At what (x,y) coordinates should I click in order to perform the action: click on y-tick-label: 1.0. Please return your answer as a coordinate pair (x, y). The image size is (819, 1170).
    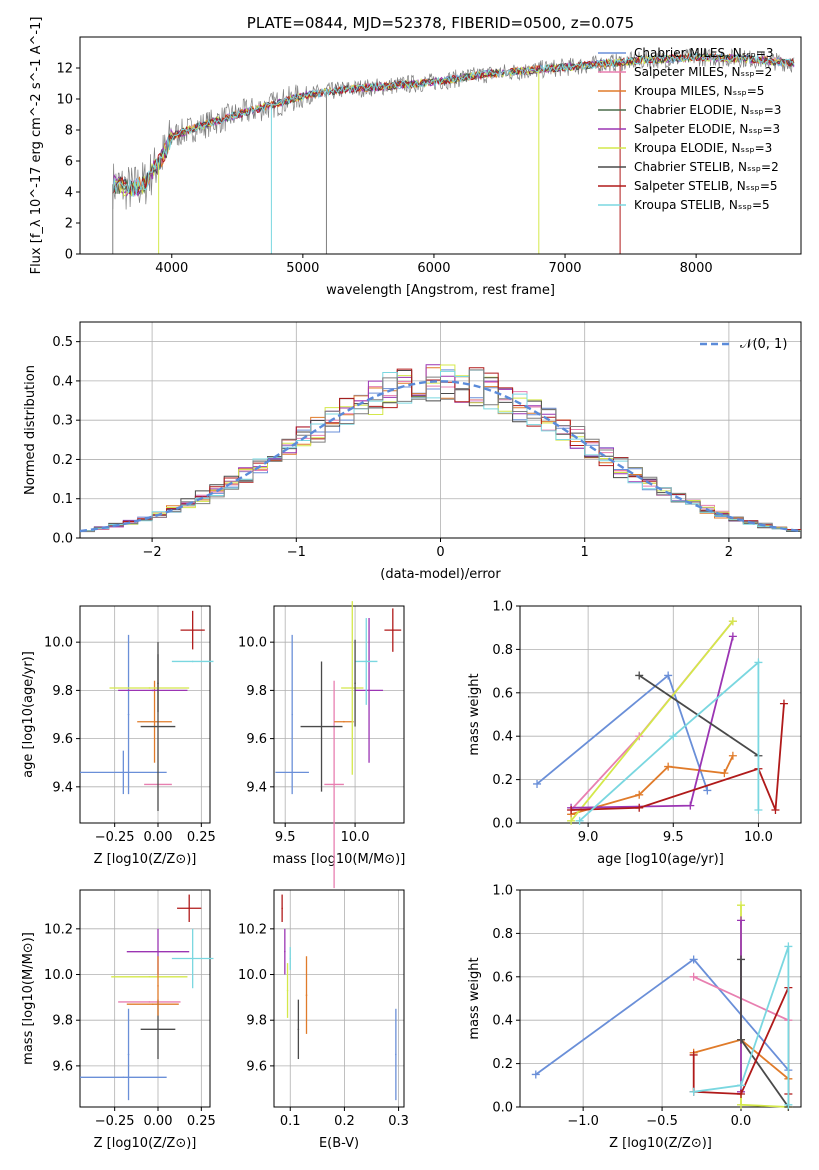
    Looking at the image, I should click on (502, 607).